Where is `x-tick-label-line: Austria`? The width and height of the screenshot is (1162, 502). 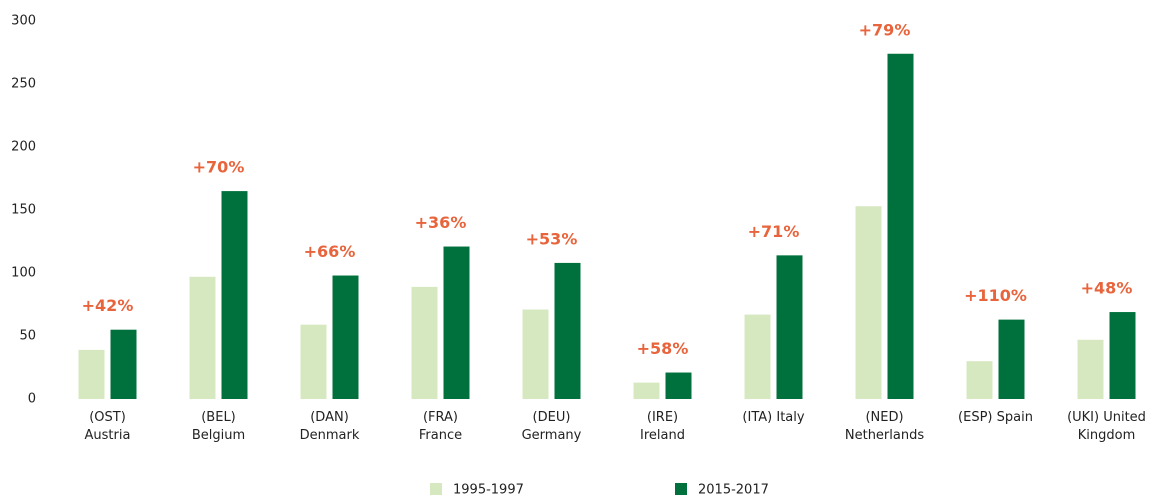
x-tick-label-line: Austria is located at coordinates (108, 435).